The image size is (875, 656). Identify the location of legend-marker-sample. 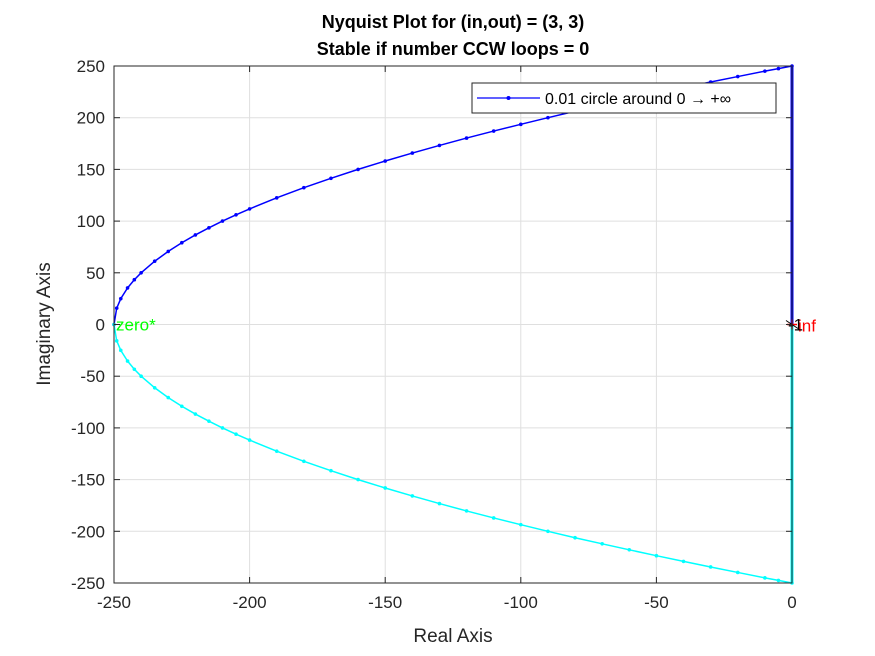
(508, 98).